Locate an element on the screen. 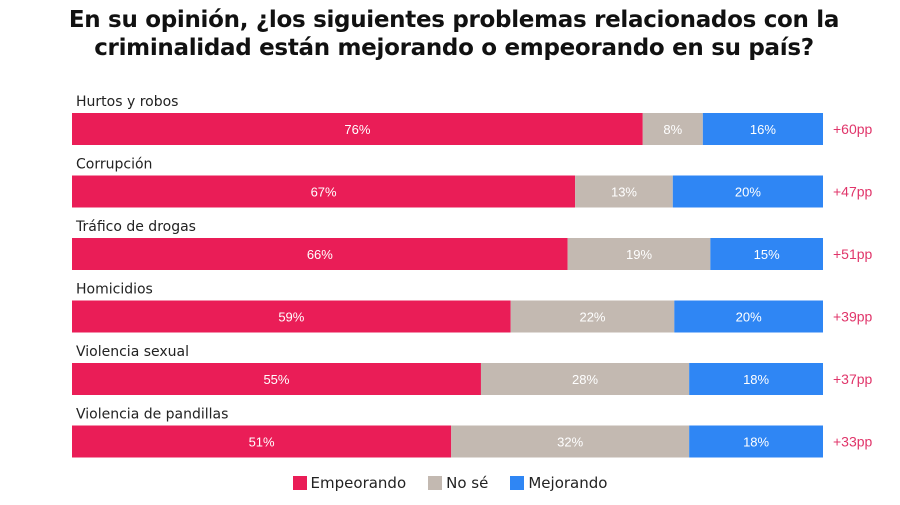 The height and width of the screenshot is (505, 900). data-label: 22% is located at coordinates (592, 317).